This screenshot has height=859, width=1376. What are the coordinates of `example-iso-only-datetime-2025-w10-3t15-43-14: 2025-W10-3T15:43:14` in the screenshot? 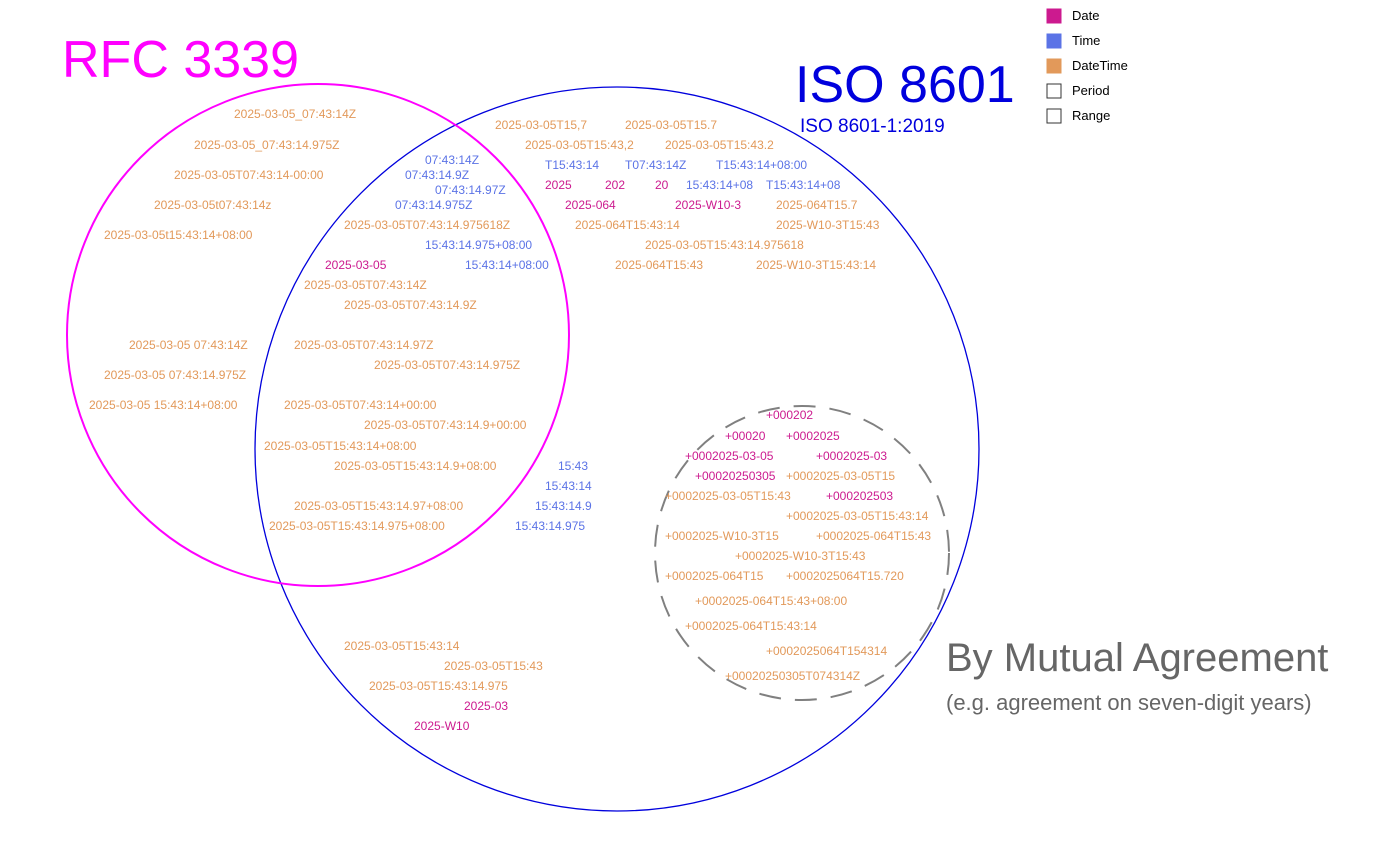 It's located at (816, 265).